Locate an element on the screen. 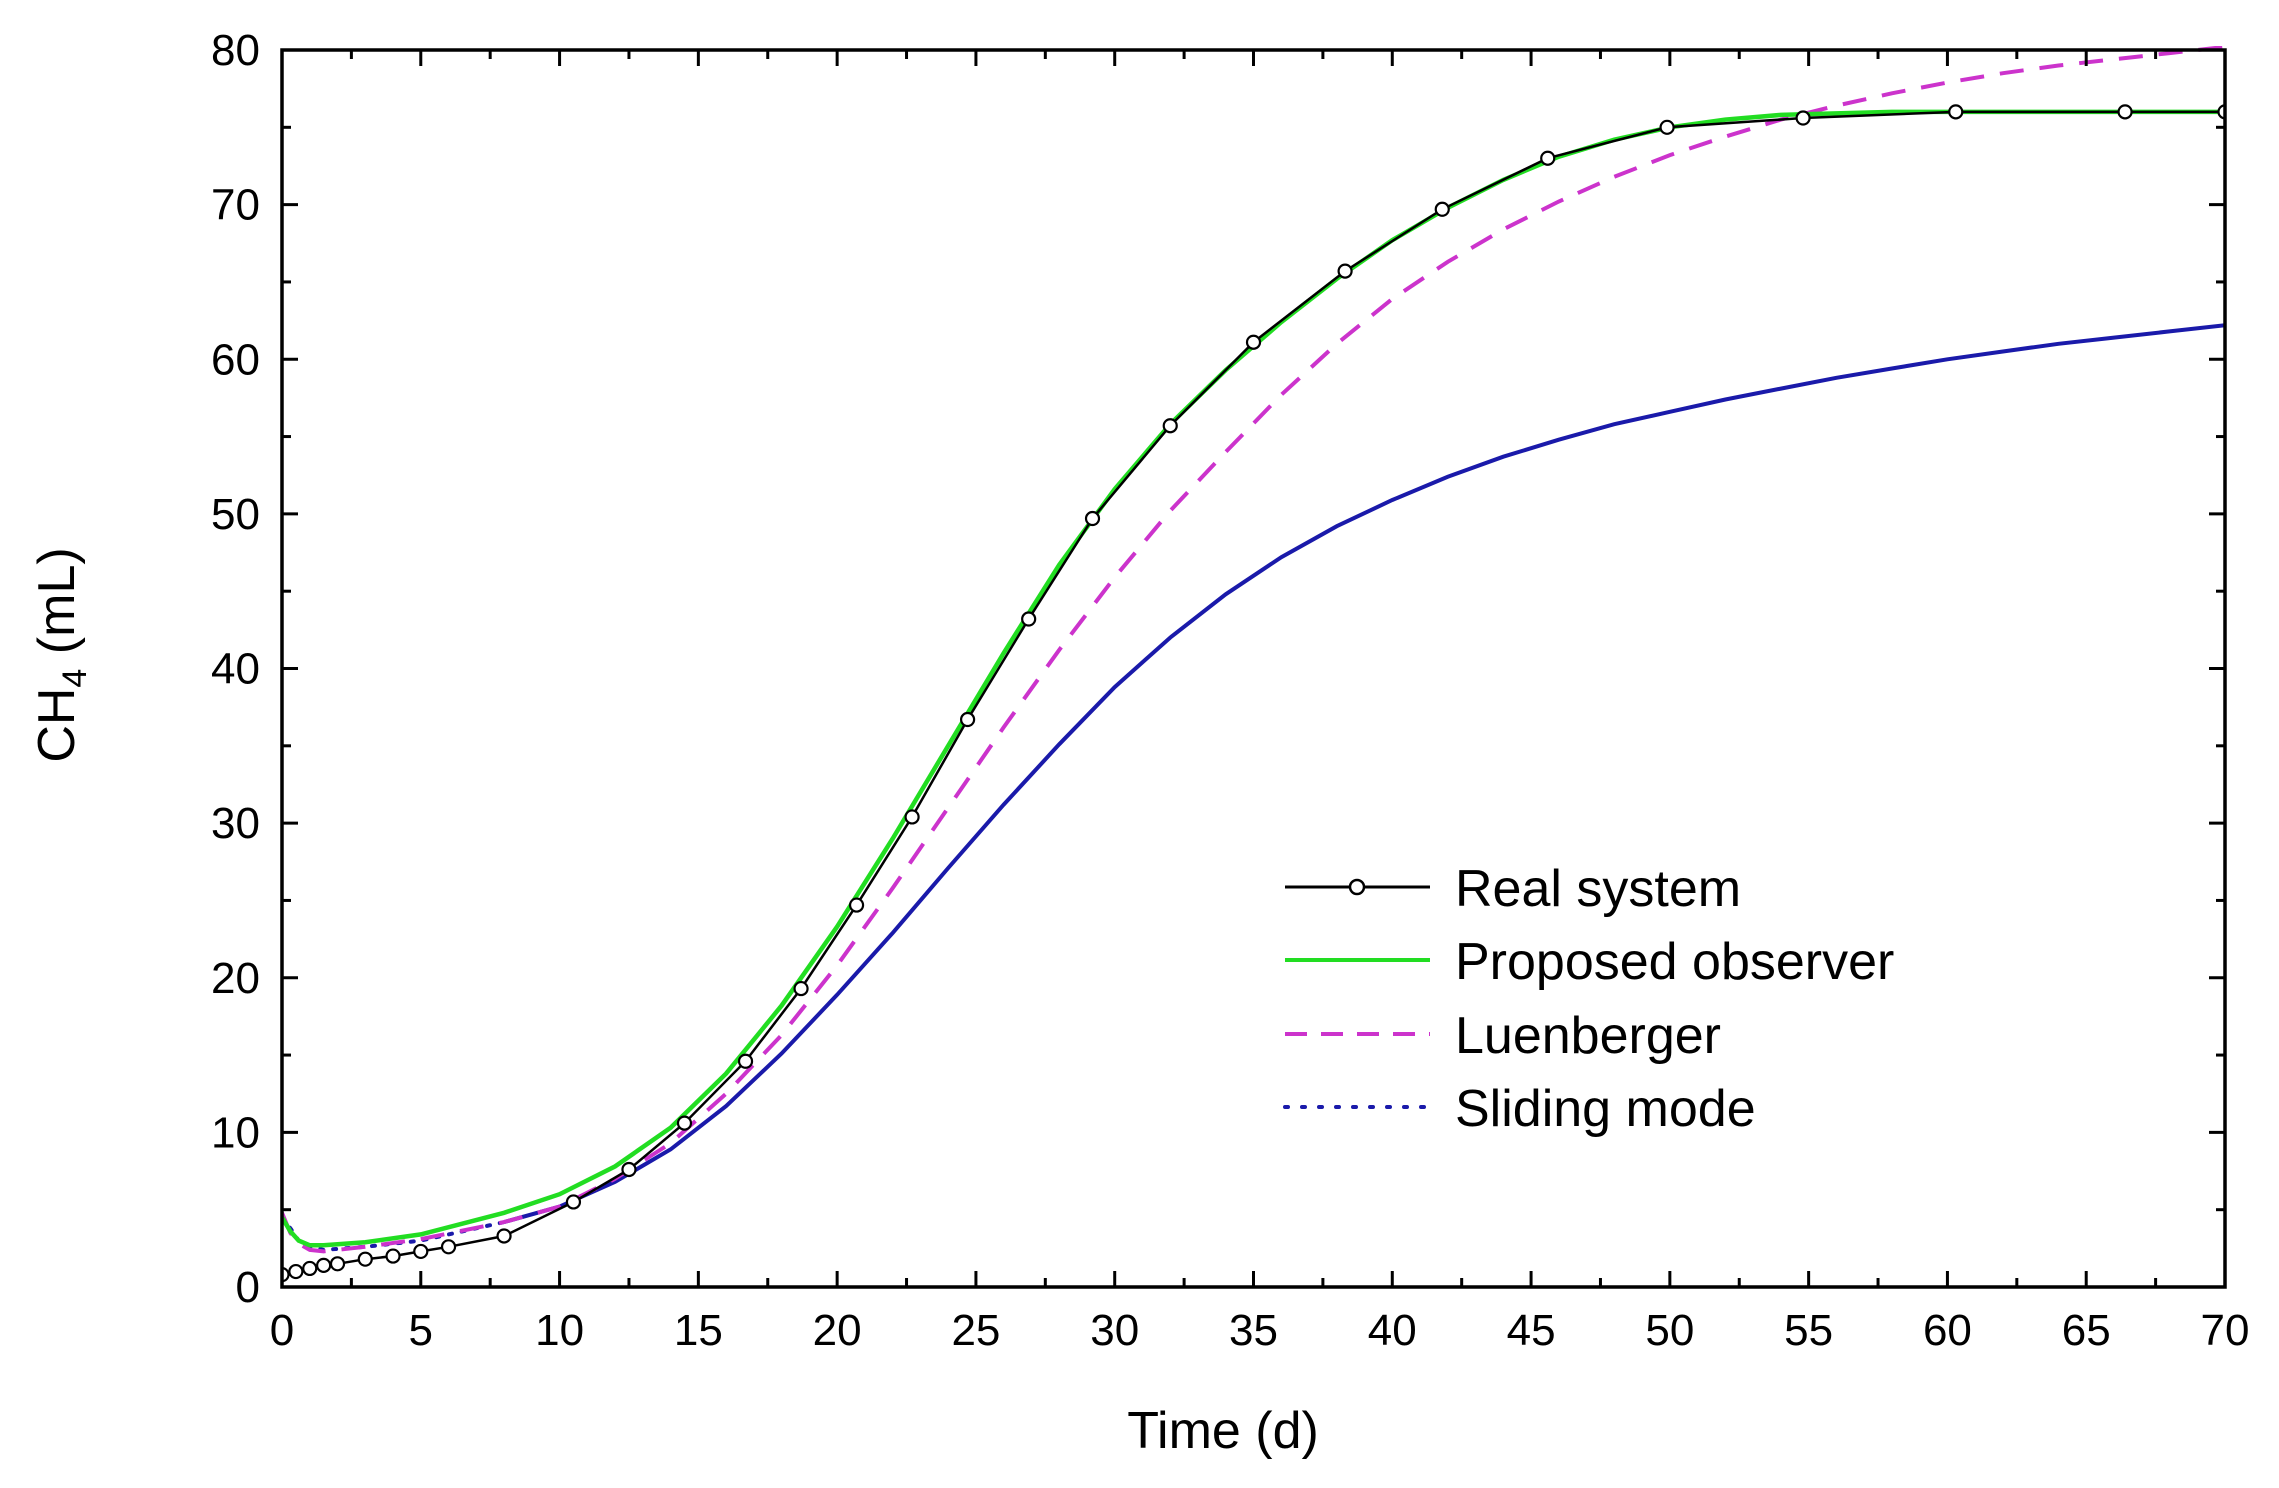 The width and height of the screenshot is (2279, 1488). legend-label-real-system: Real system is located at coordinates (1598, 889).